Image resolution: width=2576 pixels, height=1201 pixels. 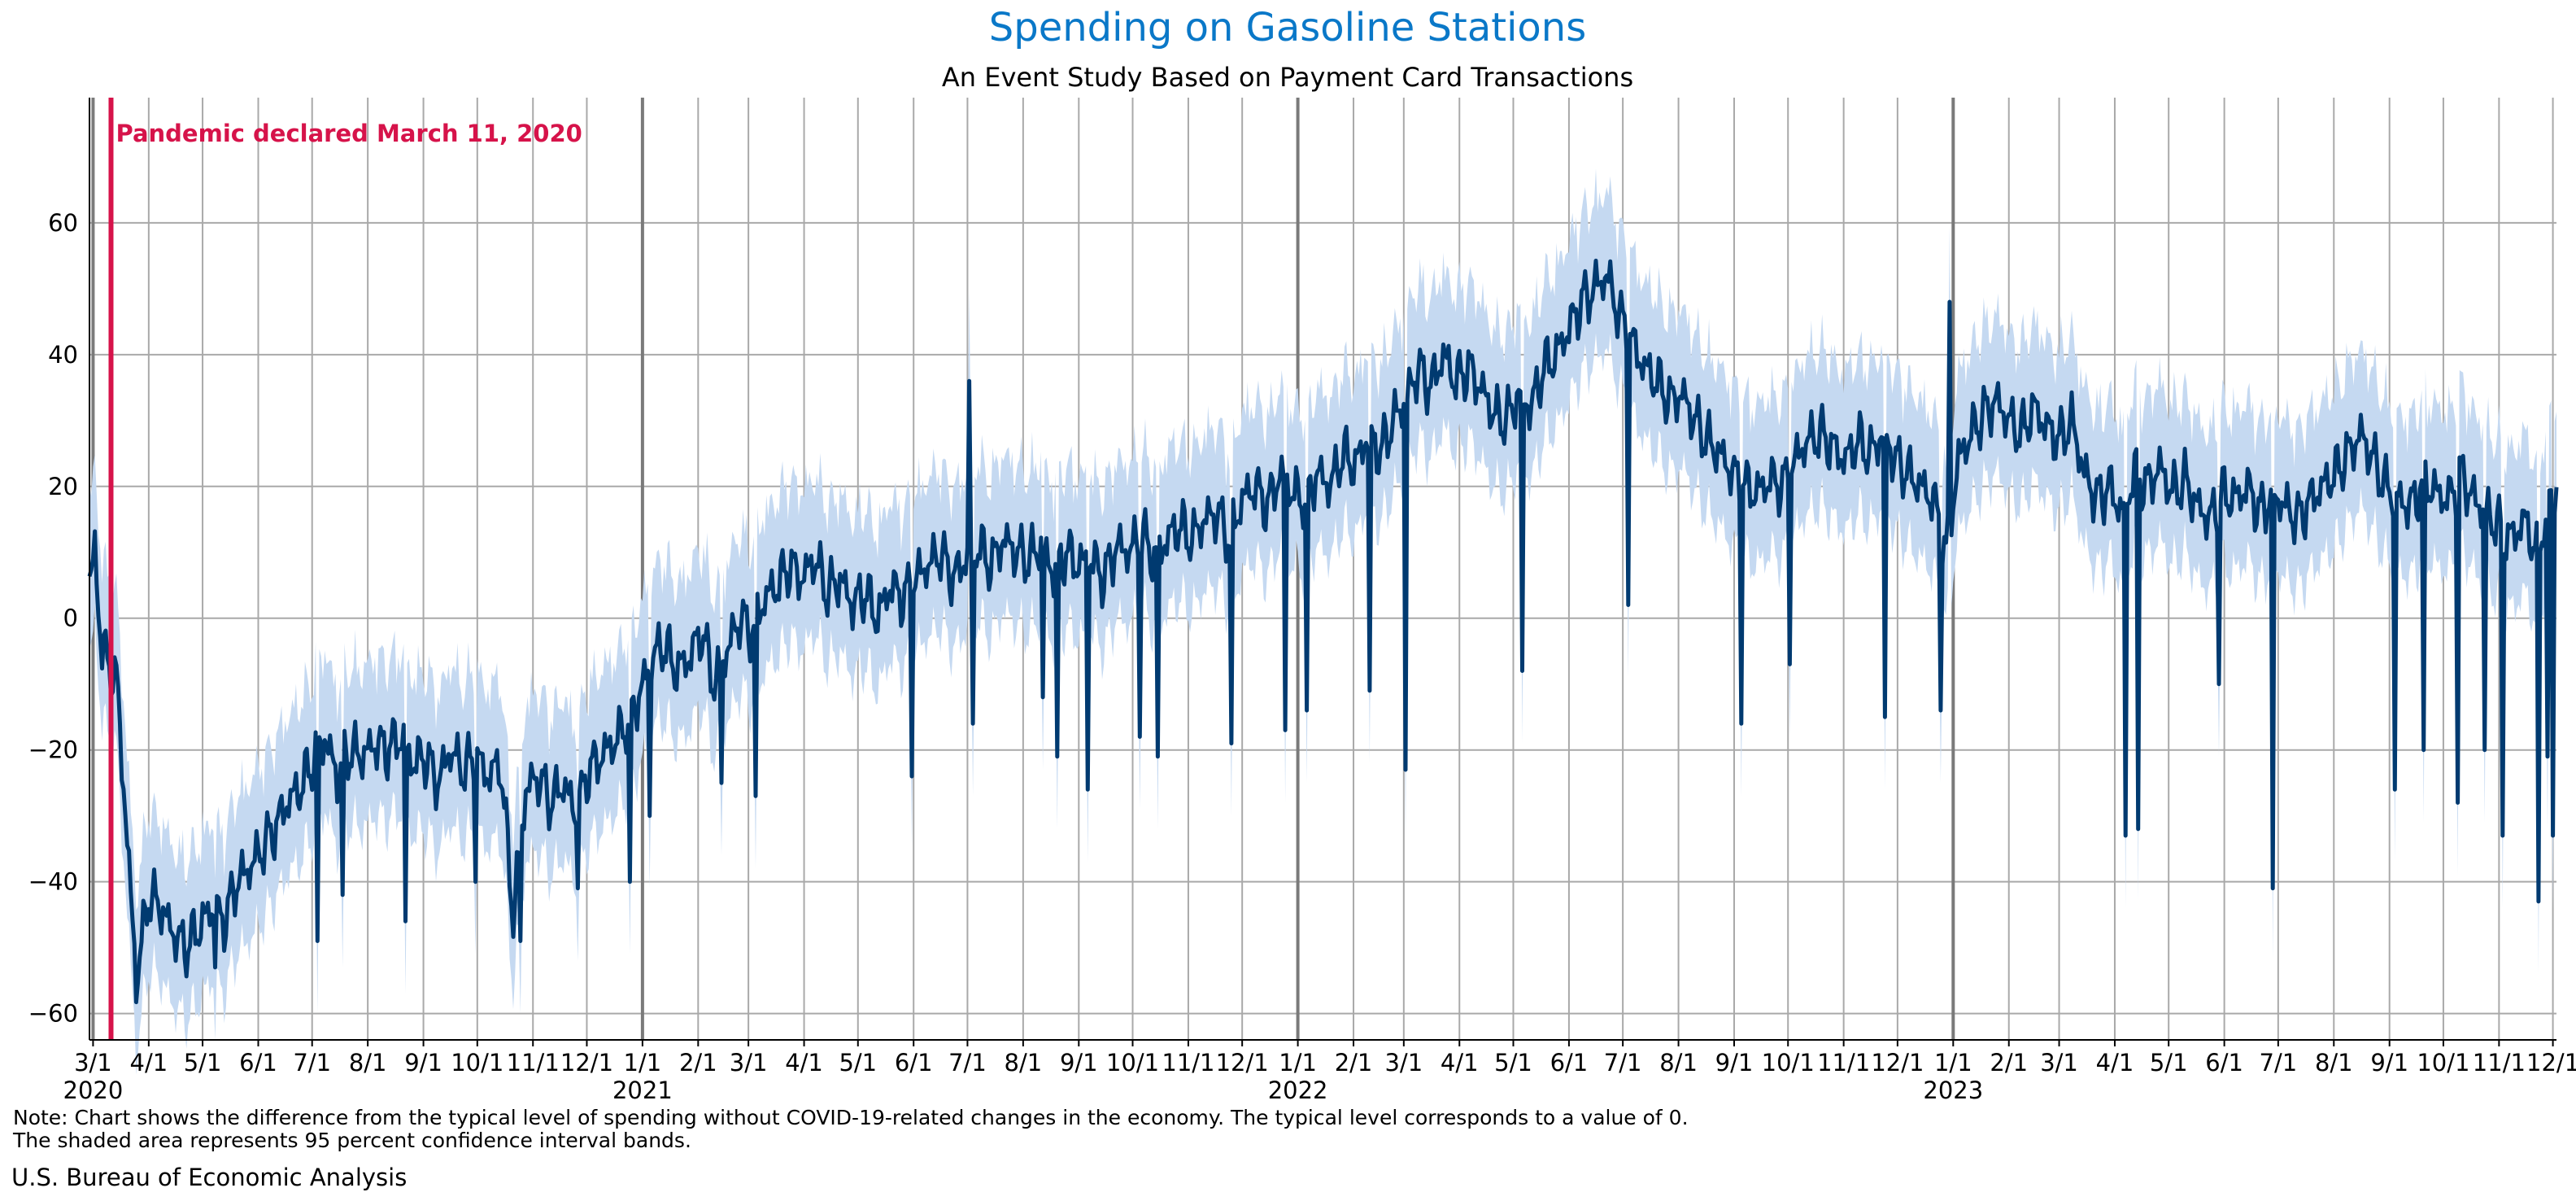 I want to click on y-tick-label: 60, so click(x=63, y=223).